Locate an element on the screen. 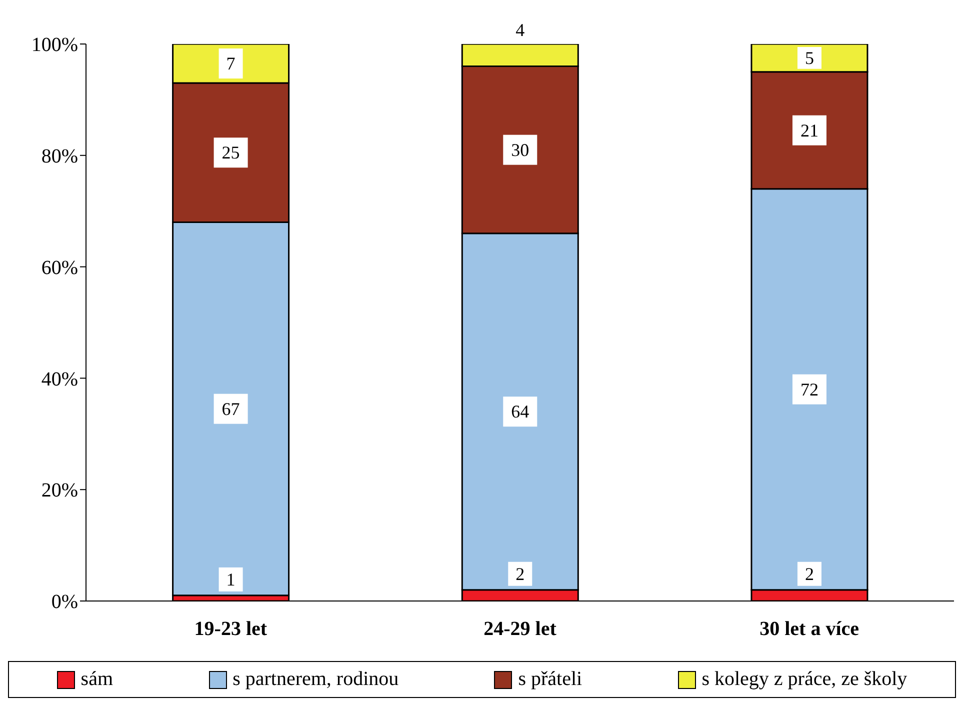  y-tick-label: 100% is located at coordinates (54, 45).